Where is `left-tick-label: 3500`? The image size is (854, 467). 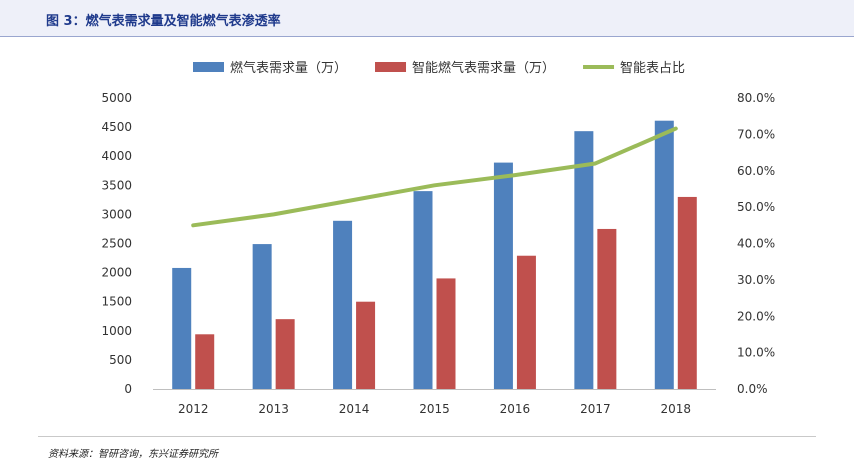 left-tick-label: 3500 is located at coordinates (116, 185).